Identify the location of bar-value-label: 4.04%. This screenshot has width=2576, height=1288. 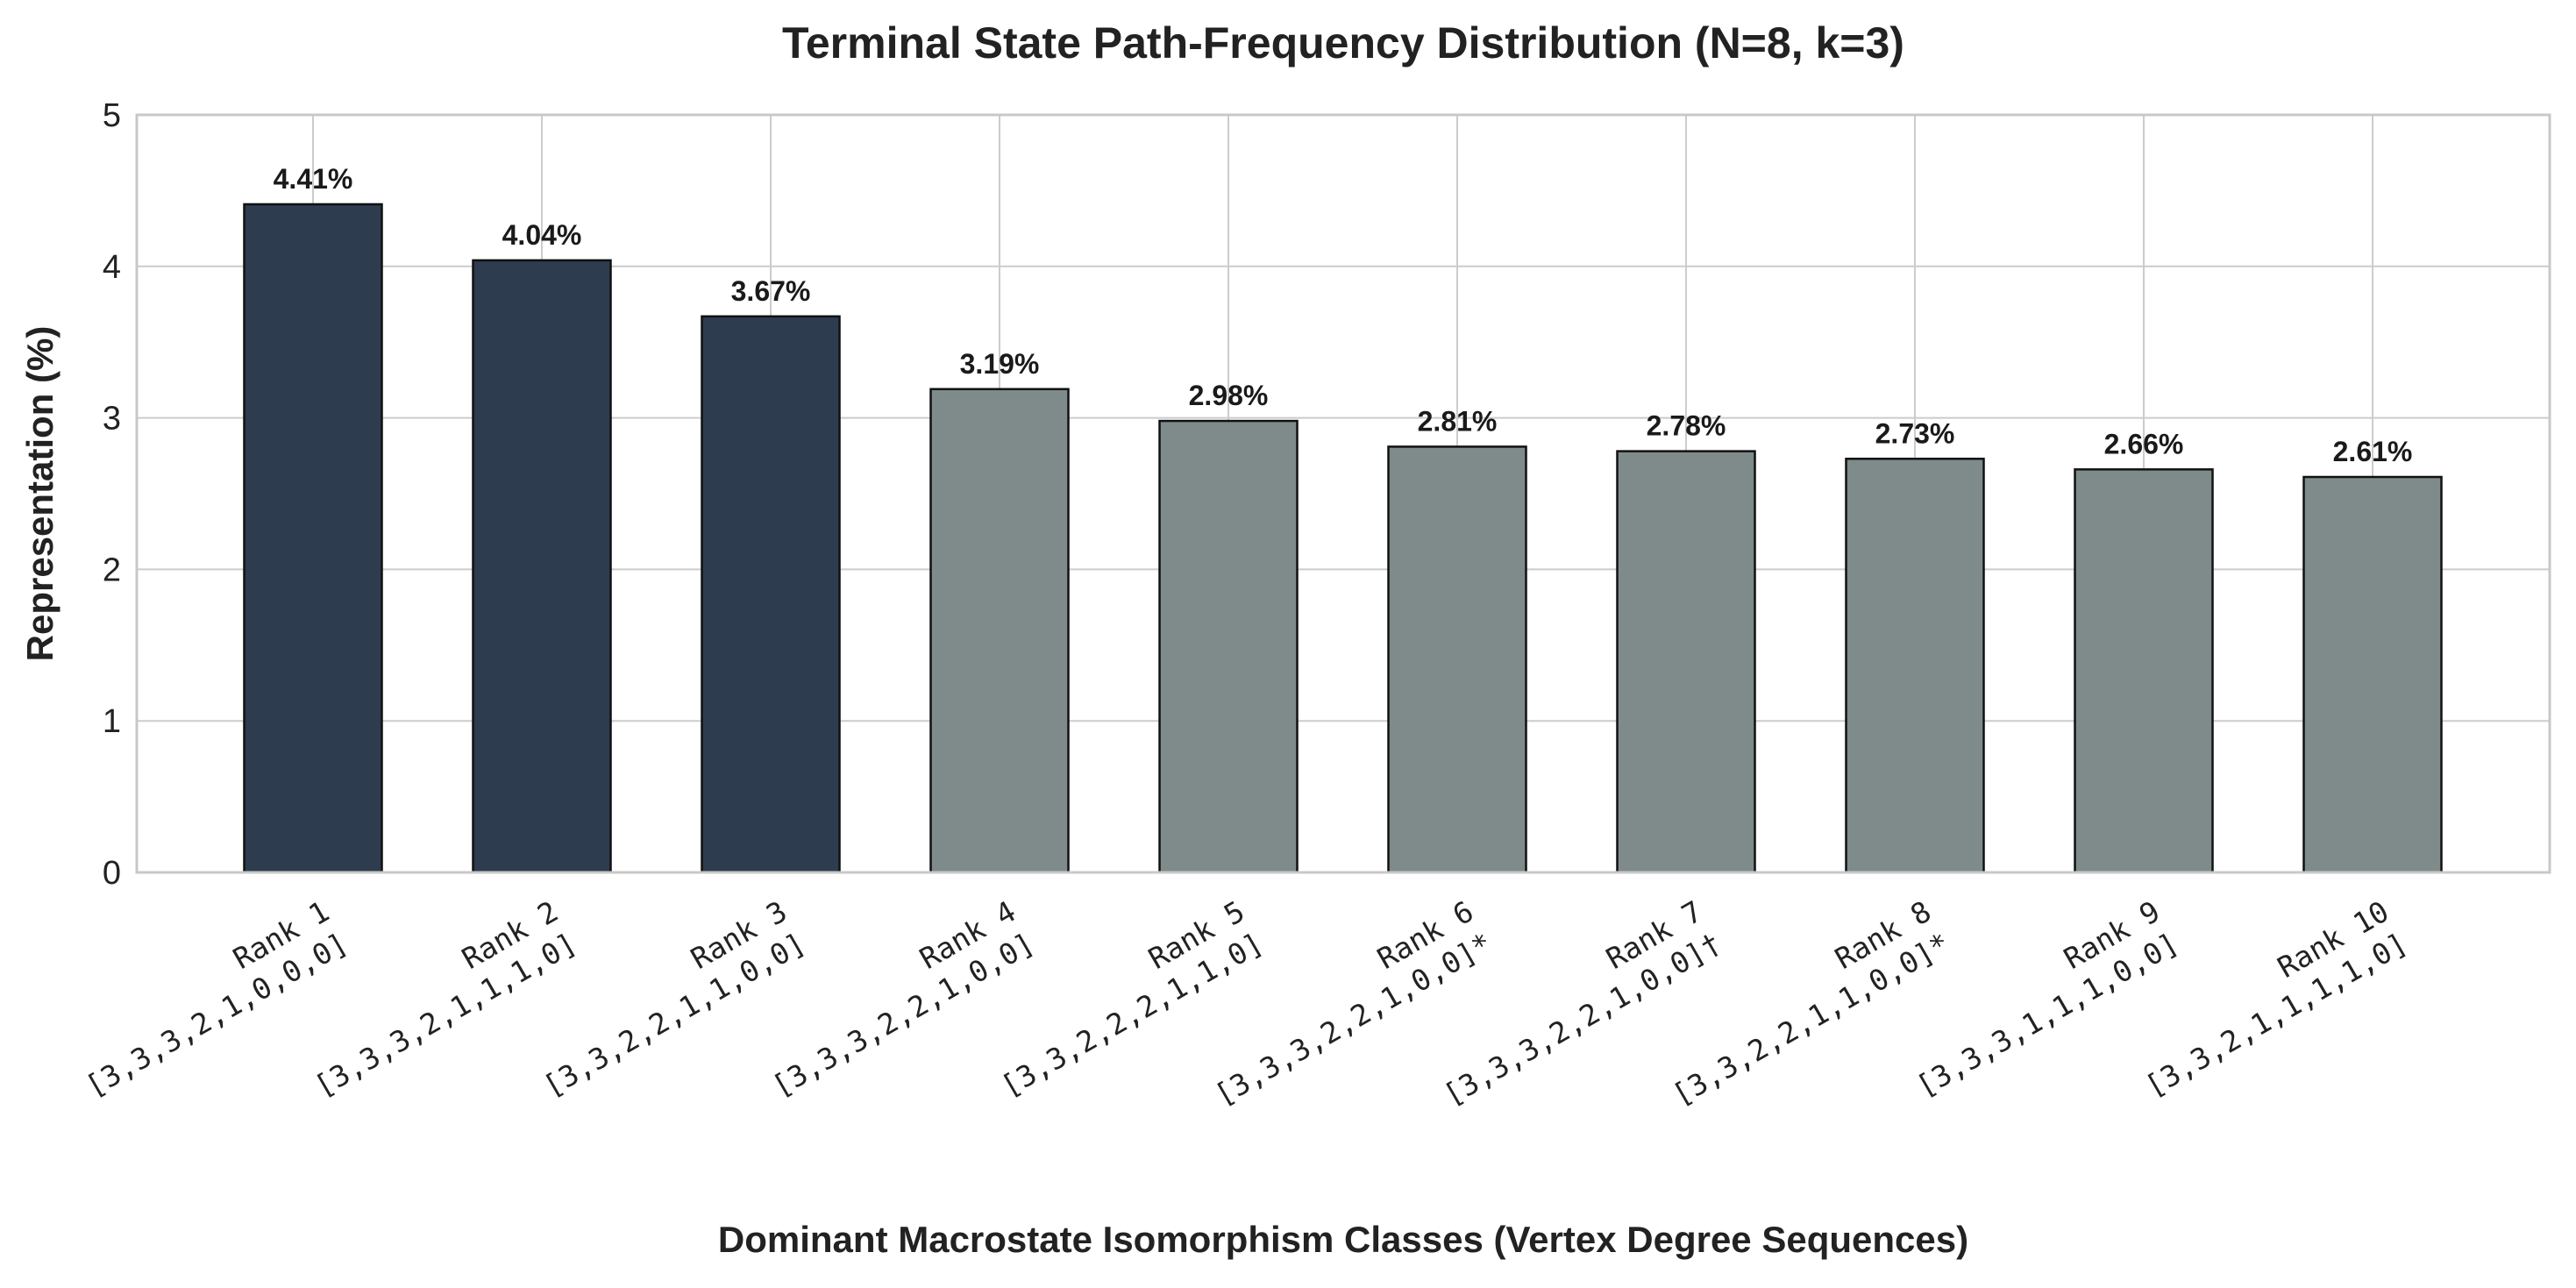
(542, 235).